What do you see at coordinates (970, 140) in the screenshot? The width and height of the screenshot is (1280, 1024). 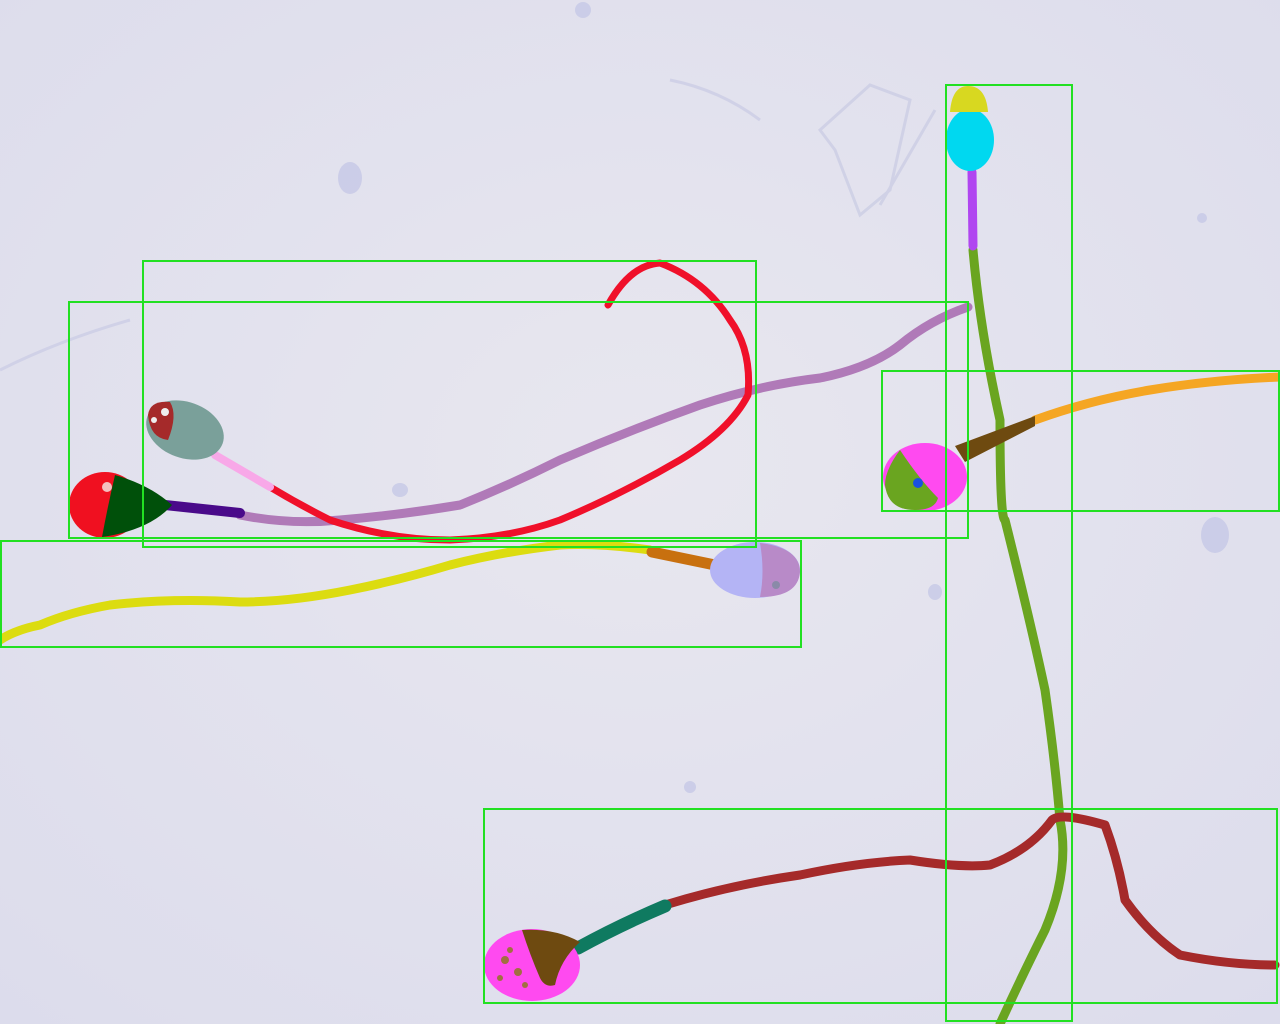 I see `head` at bounding box center [970, 140].